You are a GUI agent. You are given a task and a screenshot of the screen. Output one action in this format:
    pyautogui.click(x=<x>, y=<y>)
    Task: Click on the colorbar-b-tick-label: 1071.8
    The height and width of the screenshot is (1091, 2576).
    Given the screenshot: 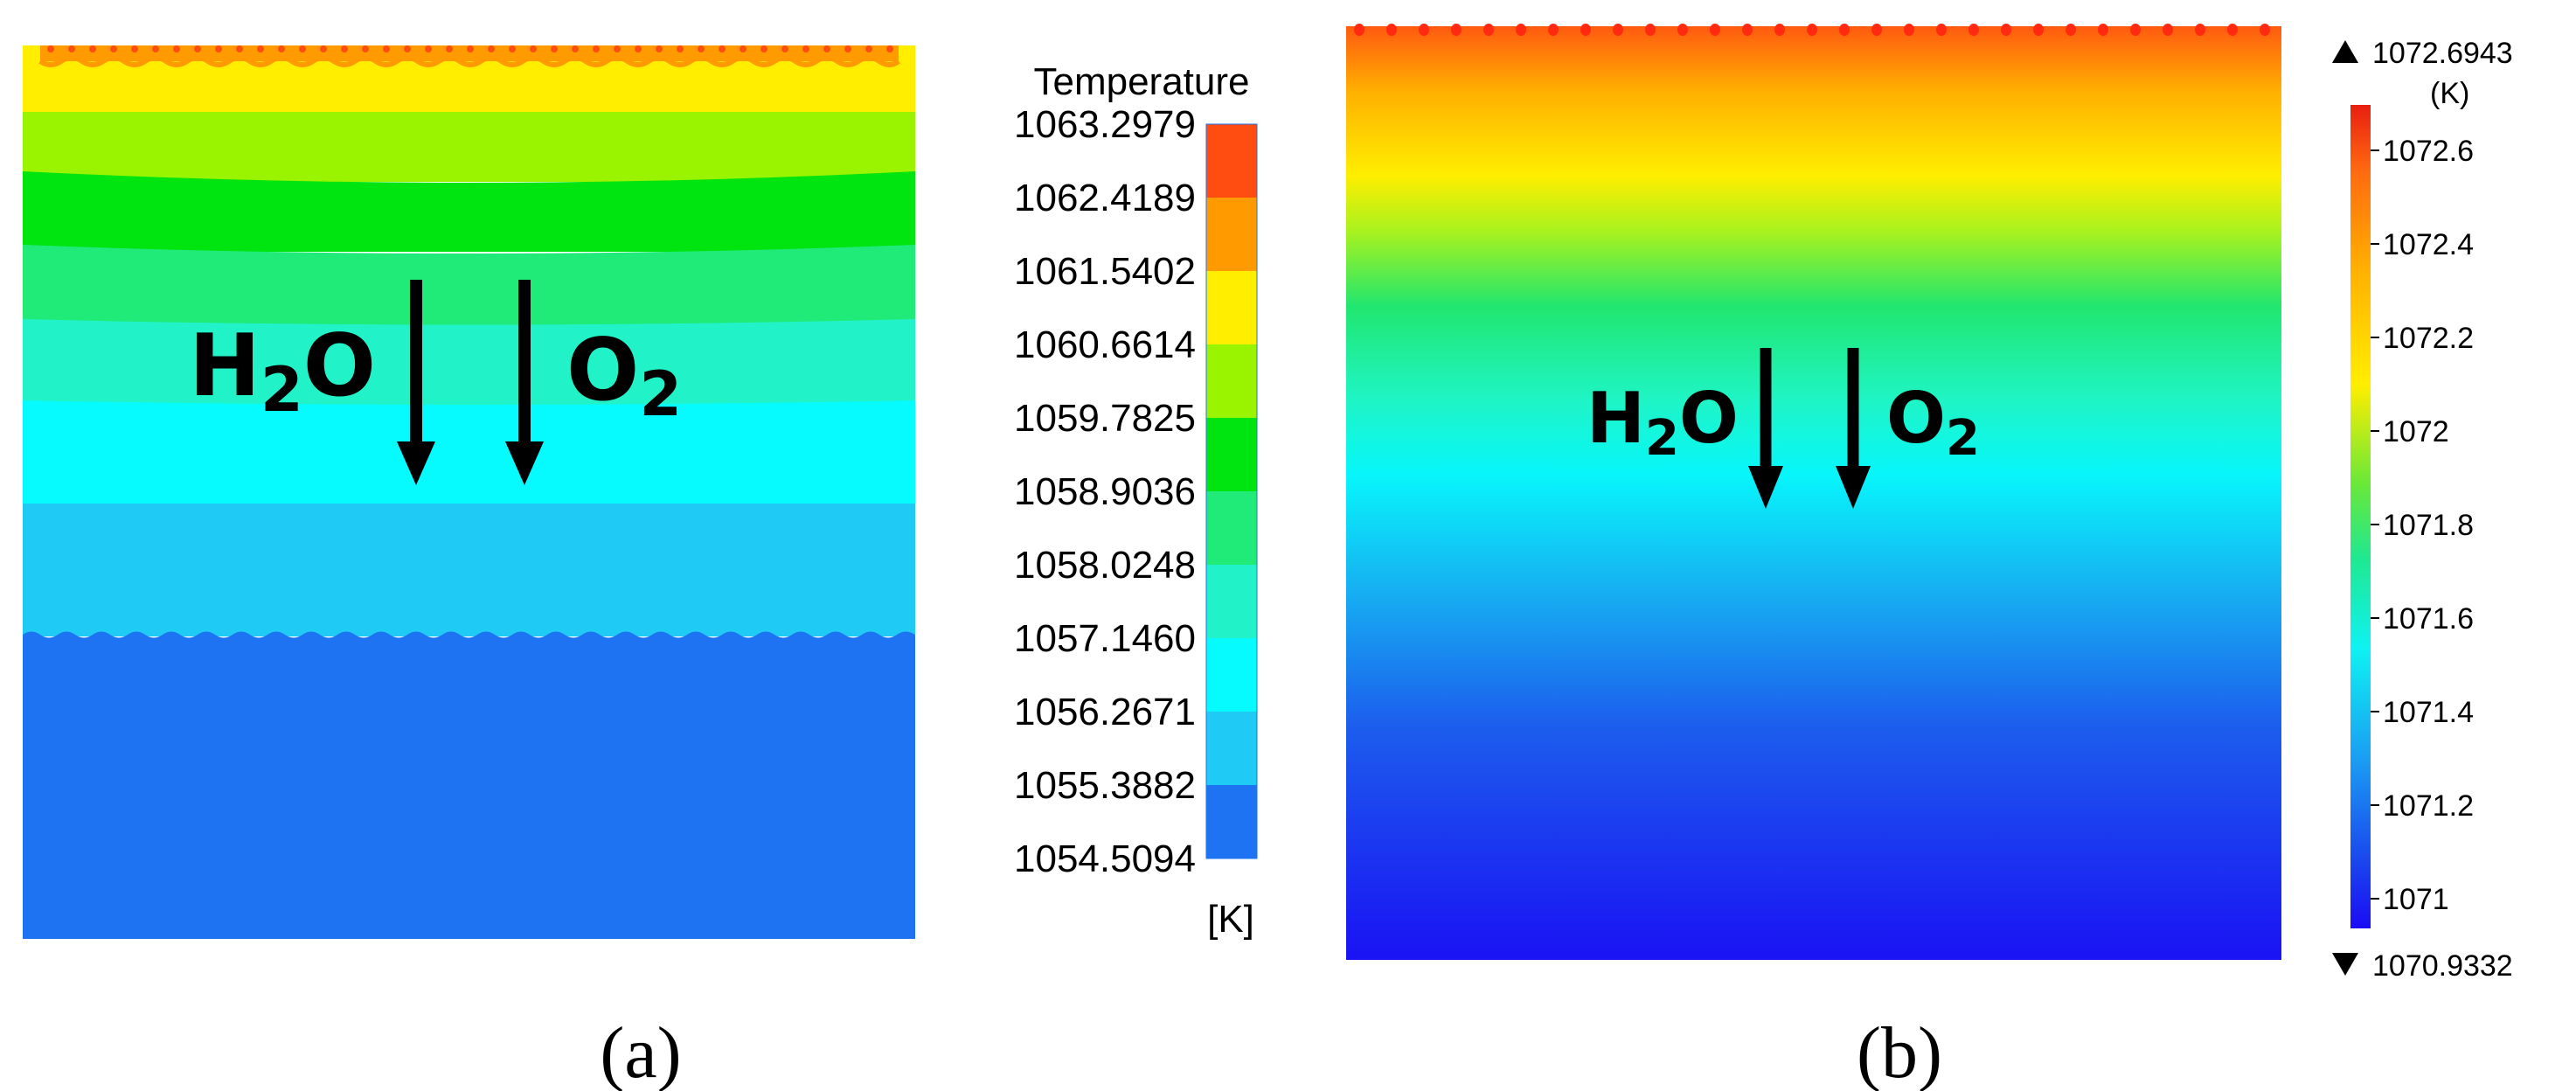 What is the action you would take?
    pyautogui.click(x=2428, y=525)
    